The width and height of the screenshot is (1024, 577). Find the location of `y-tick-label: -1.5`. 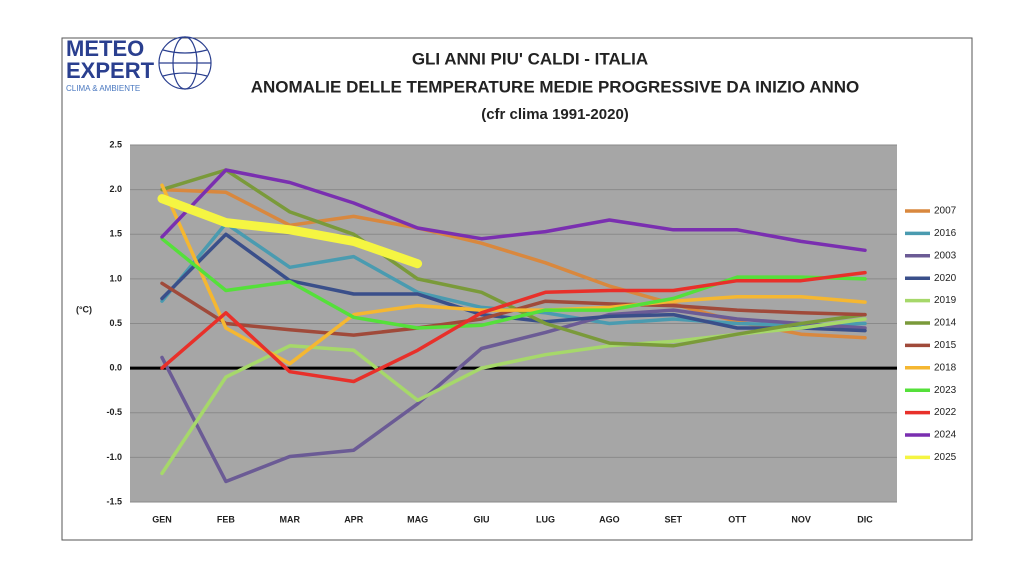

y-tick-label: -1.5 is located at coordinates (114, 501).